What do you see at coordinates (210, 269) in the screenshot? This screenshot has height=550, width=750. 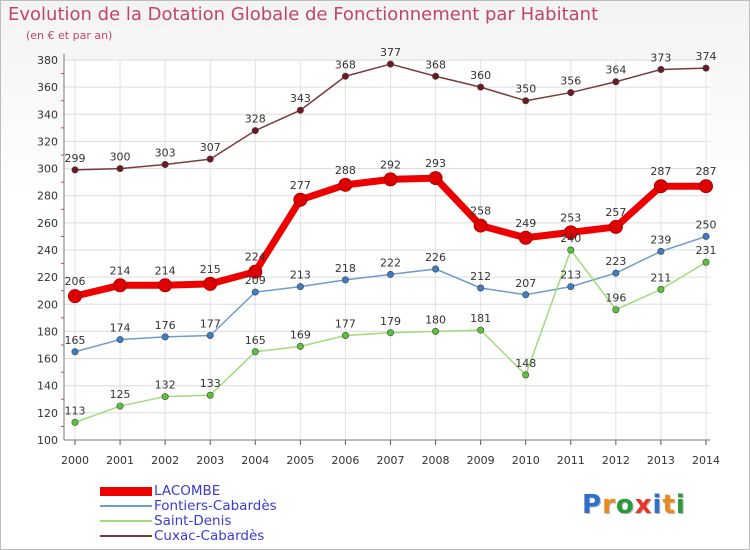 I see `data-label: 215` at bounding box center [210, 269].